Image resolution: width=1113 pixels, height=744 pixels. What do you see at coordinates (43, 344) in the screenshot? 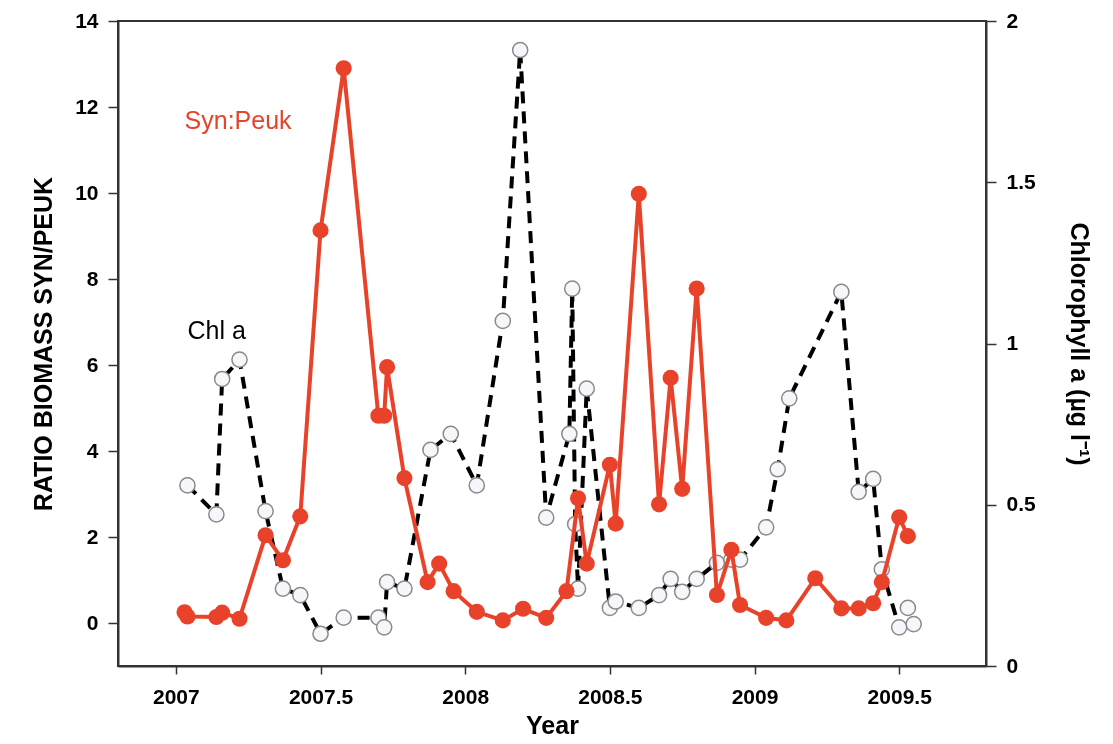
I see `y-axis-title: RATIO BIOMASS SYN/PEUK` at bounding box center [43, 344].